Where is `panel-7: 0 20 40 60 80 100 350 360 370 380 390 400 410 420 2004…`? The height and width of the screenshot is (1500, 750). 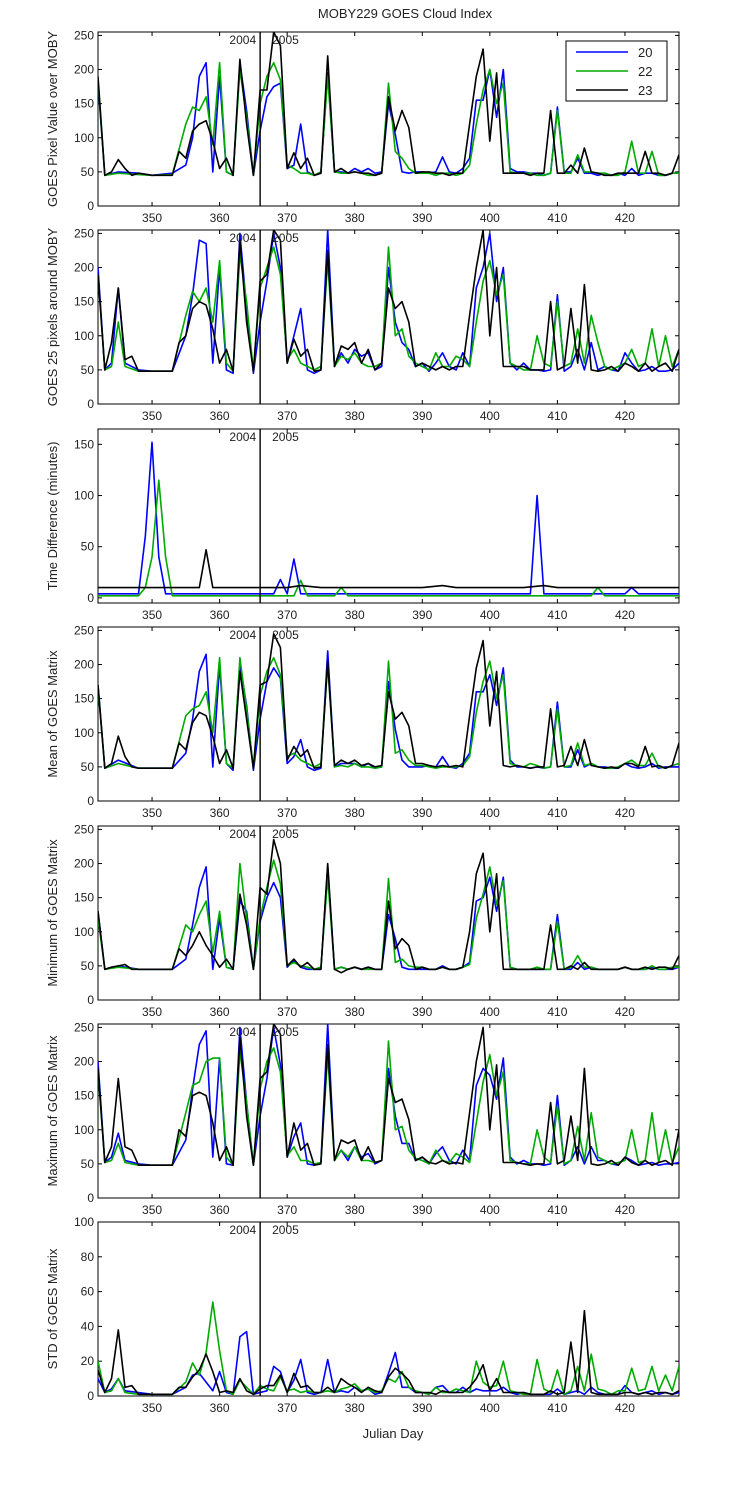
panel-7: 0 20 40 60 80 100 350 360 370 380 390 400 410 420 2004… is located at coordinates (362, 1315).